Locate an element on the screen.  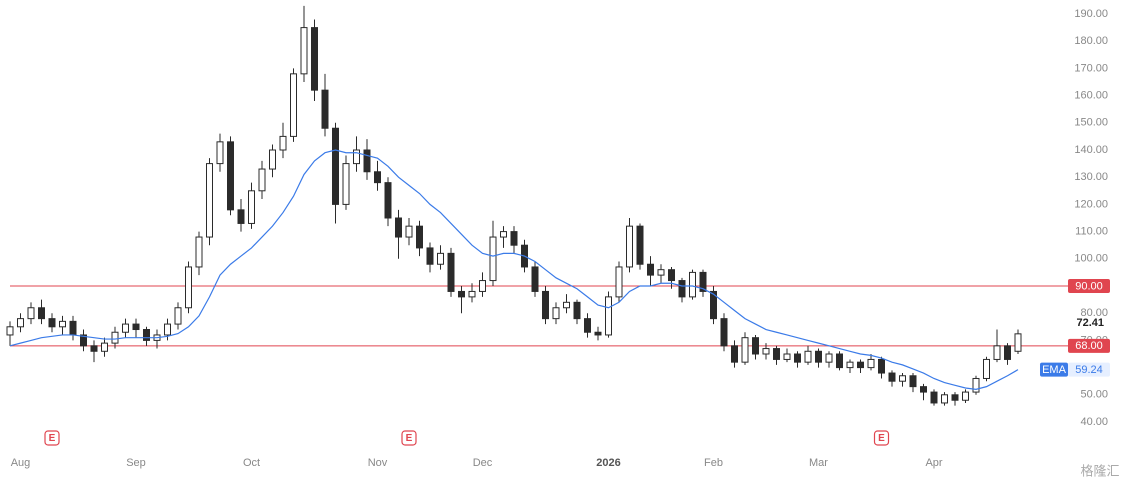
y-tick-label: 140.00 is located at coordinates (1091, 150).